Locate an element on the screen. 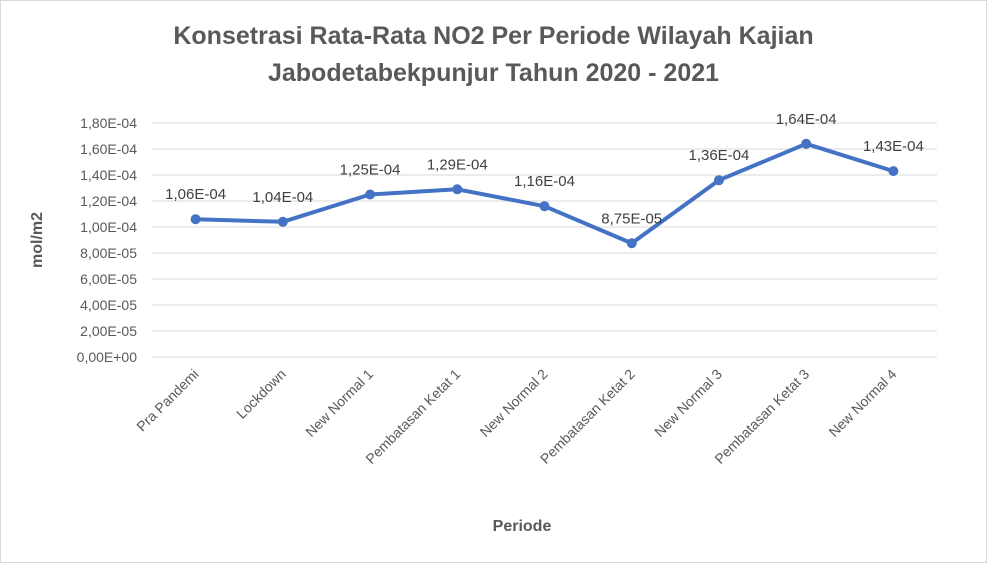 The height and width of the screenshot is (563, 987). data-label: 1,36E-04 is located at coordinates (718, 155).